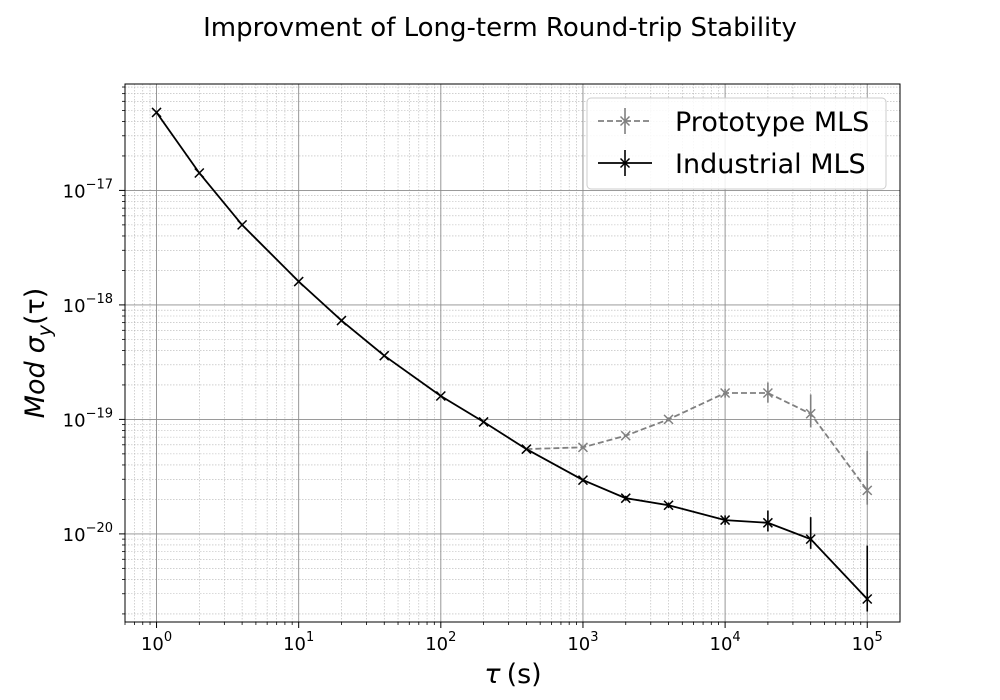 This screenshot has height=700, width=1000. Describe the element at coordinates (88, 533) in the screenshot. I see `y-tick-label: 10−20` at that location.